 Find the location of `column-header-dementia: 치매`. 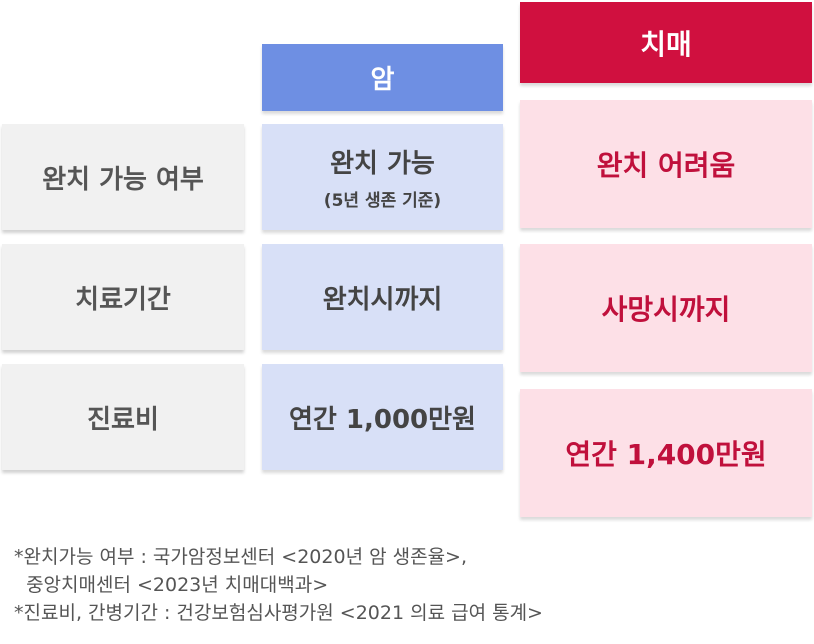

column-header-dementia: 치매 is located at coordinates (666, 42).